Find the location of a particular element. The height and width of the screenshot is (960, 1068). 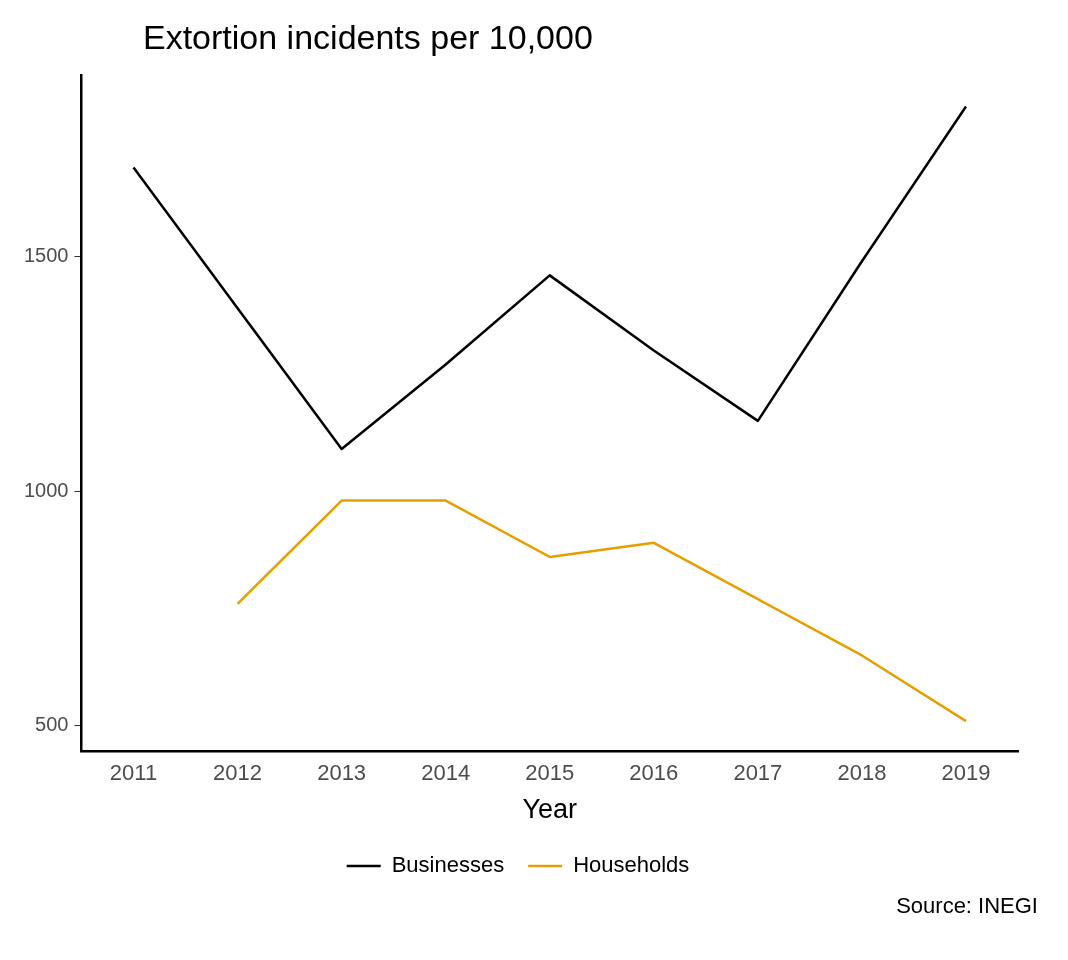

y-tick-label: 1500 is located at coordinates (46, 255).